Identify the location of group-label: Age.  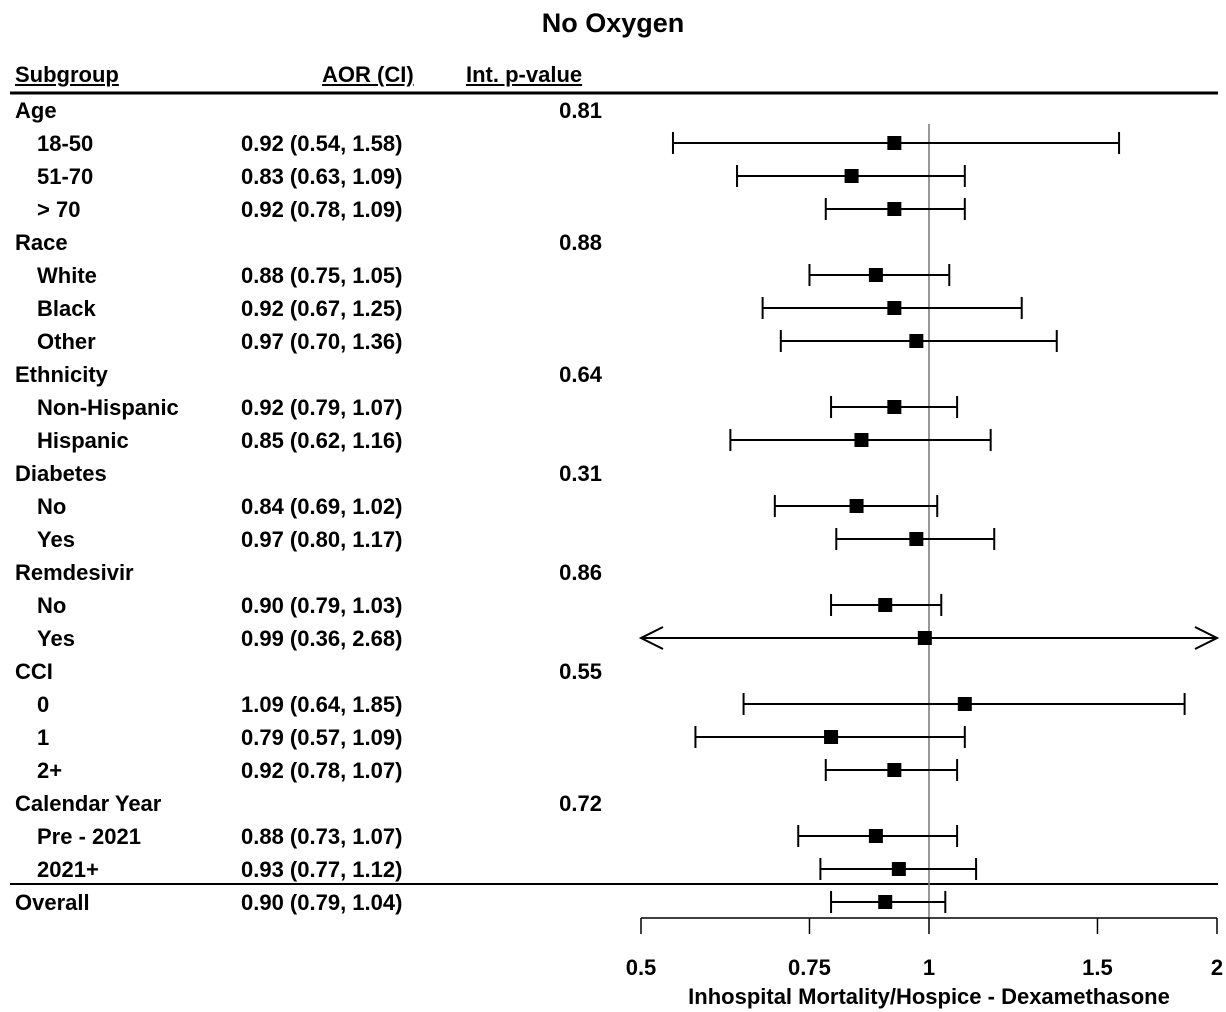
(36, 110).